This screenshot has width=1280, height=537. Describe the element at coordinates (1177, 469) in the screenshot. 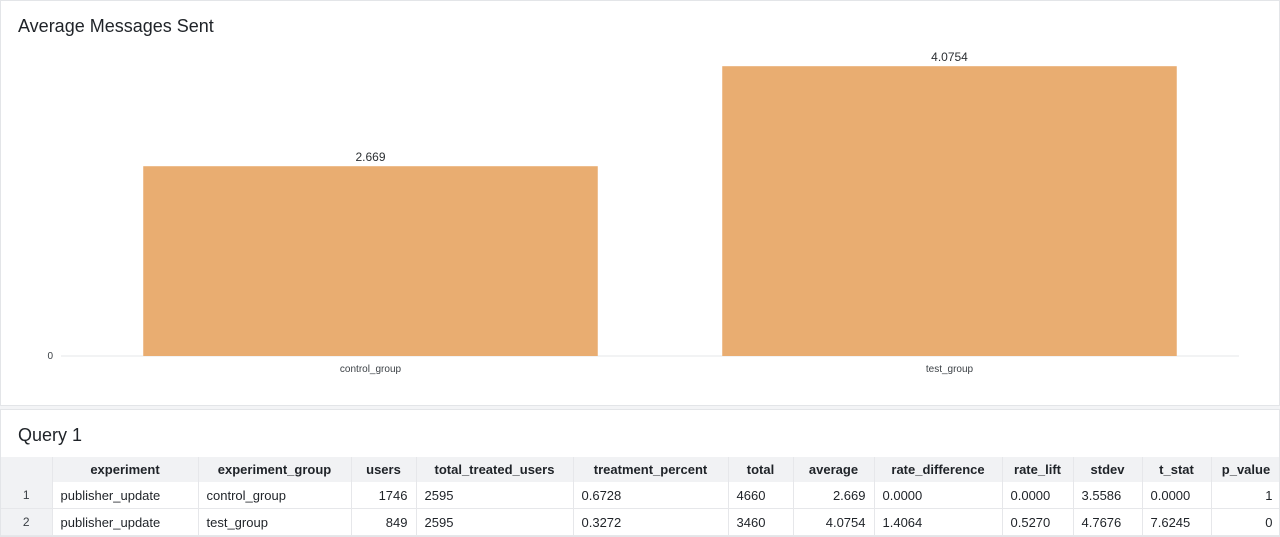

I see `column-header-t-stat: t_stat` at that location.